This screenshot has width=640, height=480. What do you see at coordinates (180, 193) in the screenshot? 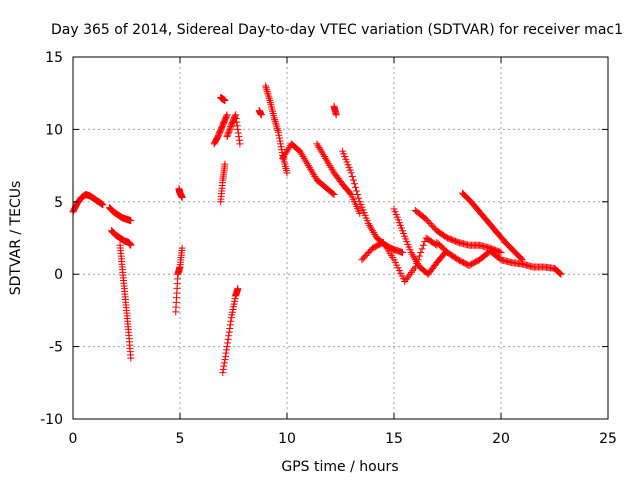
I see `series-arc-f` at bounding box center [180, 193].